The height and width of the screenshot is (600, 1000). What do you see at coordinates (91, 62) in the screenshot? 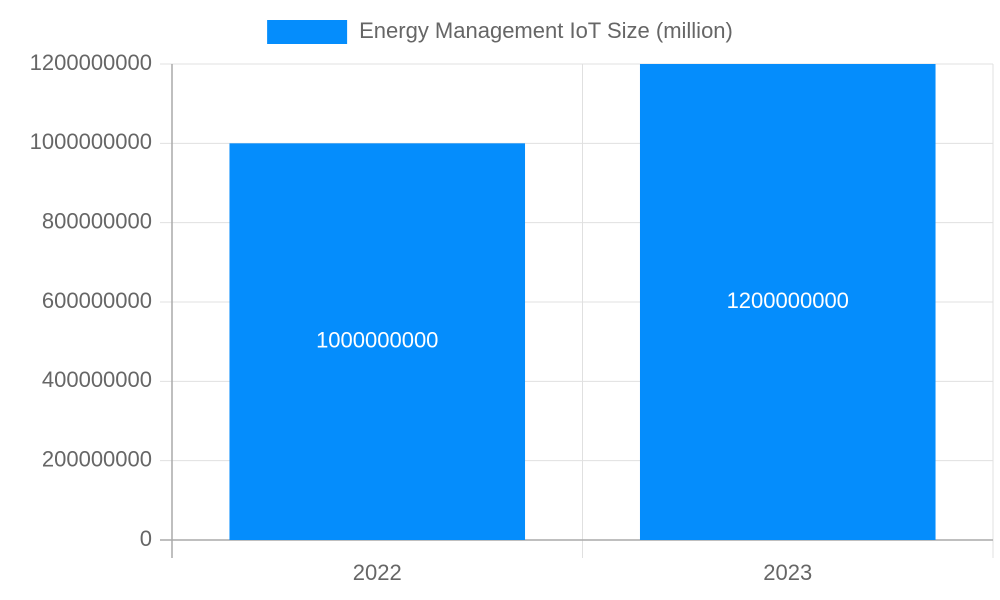
I see `y-tick-label: 1200000000` at bounding box center [91, 62].